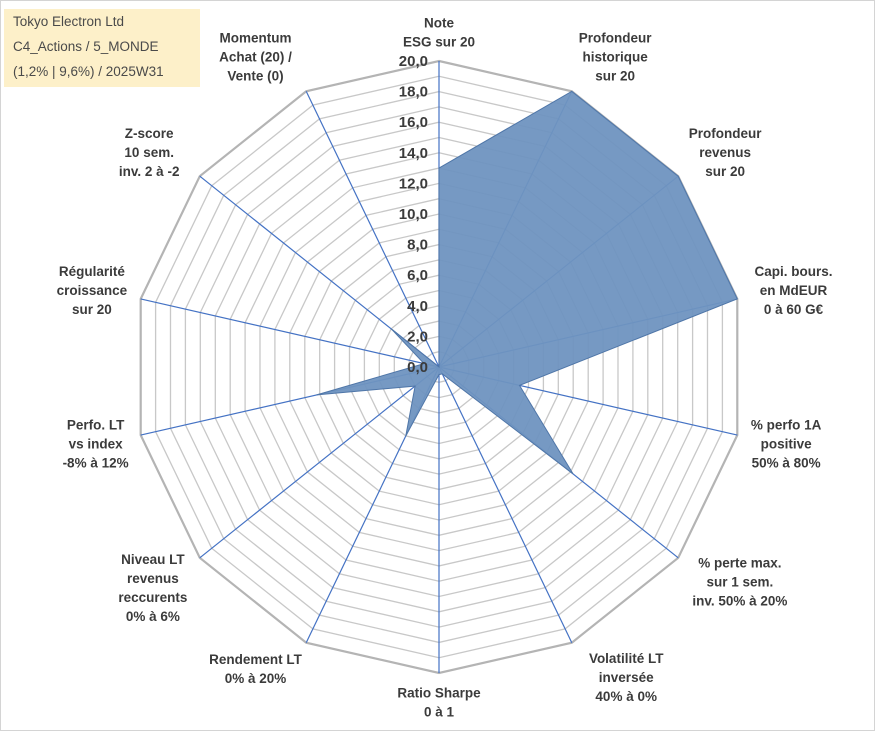 This screenshot has width=875, height=731. I want to click on title-category: C4_Actions / 5_MONDE, so click(86, 46).